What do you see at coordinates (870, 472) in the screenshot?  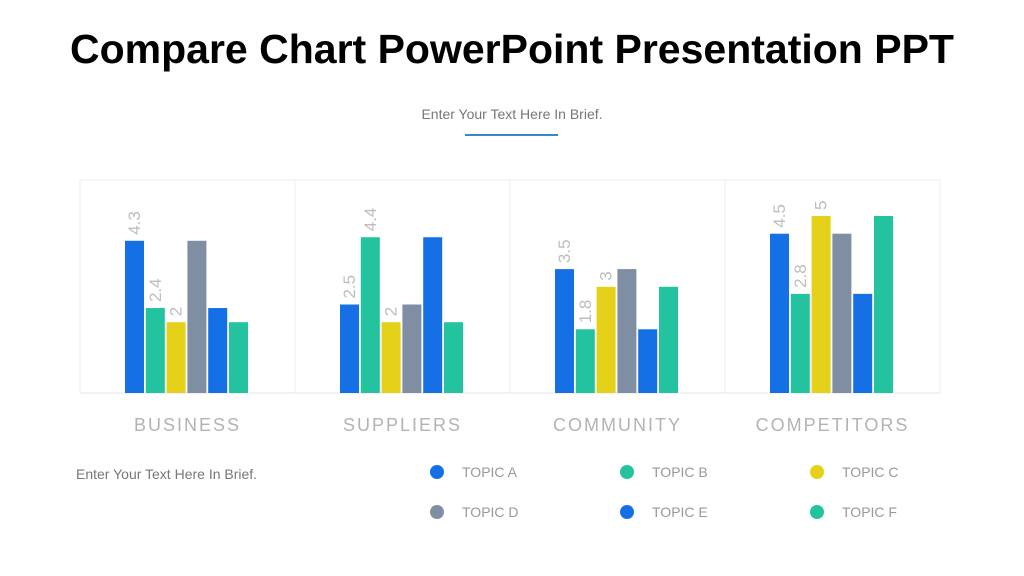 I see `legend-label: TOPIC C` at bounding box center [870, 472].